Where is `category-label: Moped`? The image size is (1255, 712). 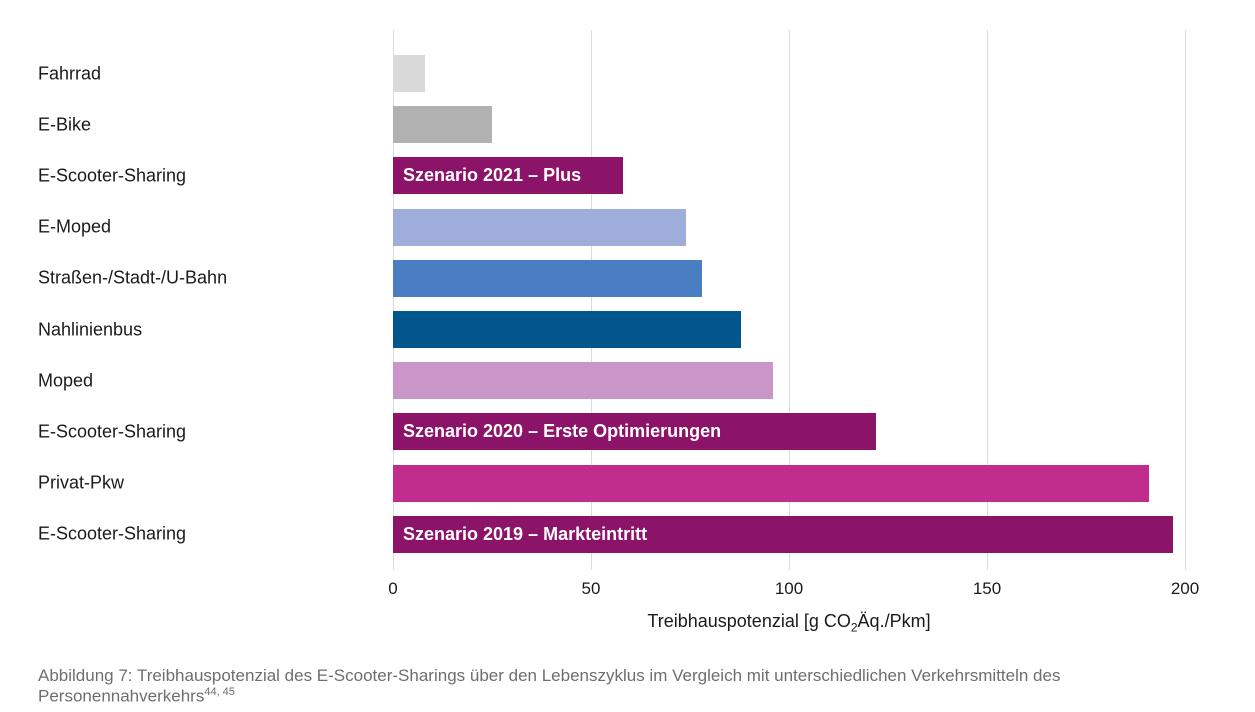 category-label: Moped is located at coordinates (66, 380).